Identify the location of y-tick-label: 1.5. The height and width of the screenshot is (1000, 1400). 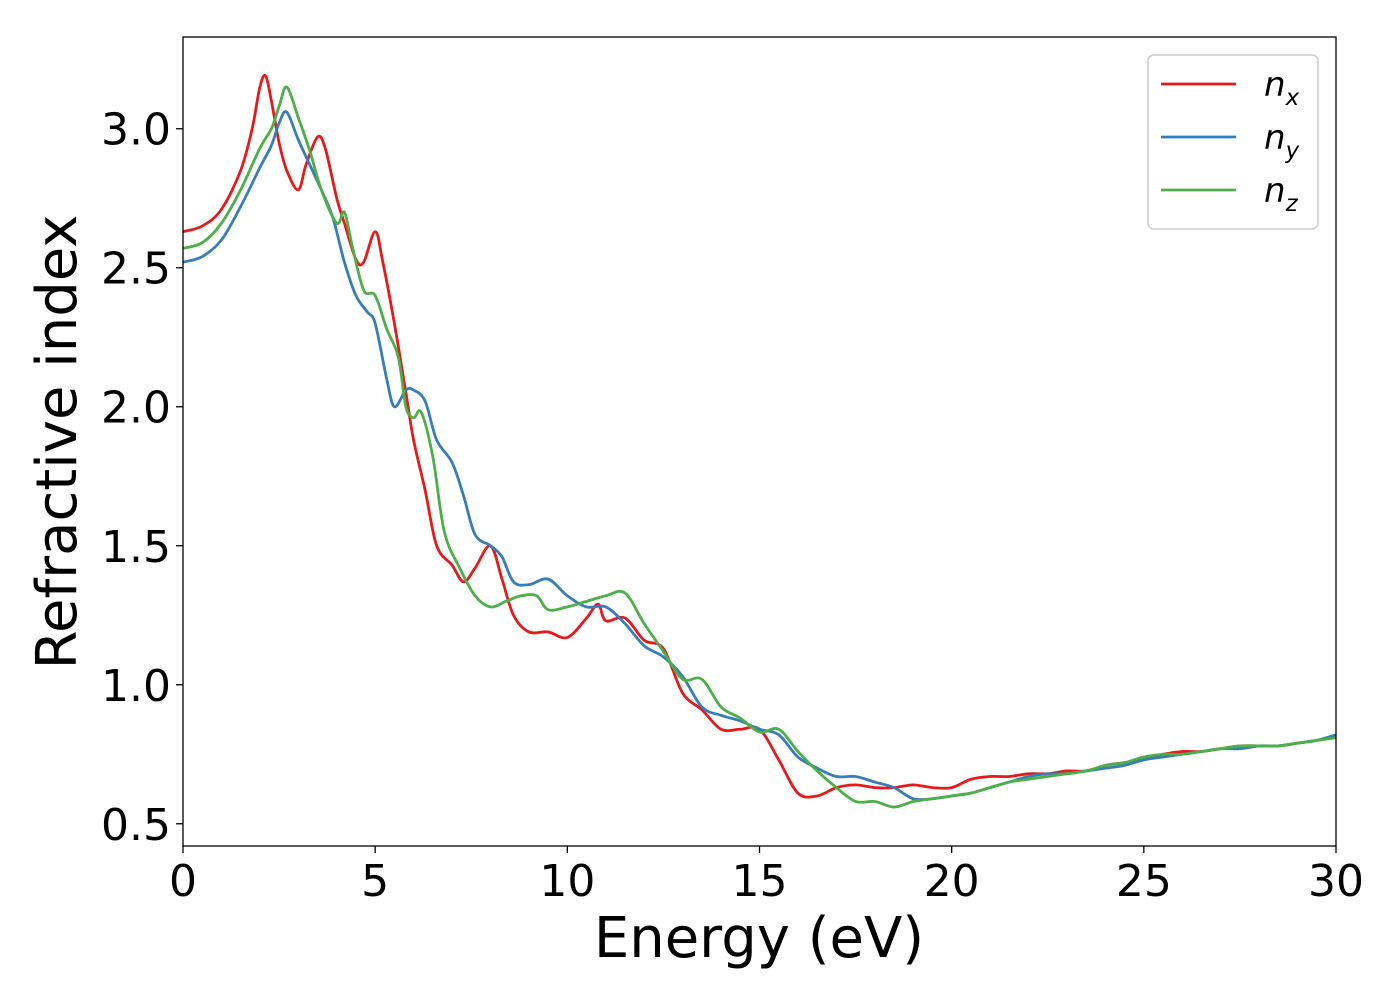
(136, 547).